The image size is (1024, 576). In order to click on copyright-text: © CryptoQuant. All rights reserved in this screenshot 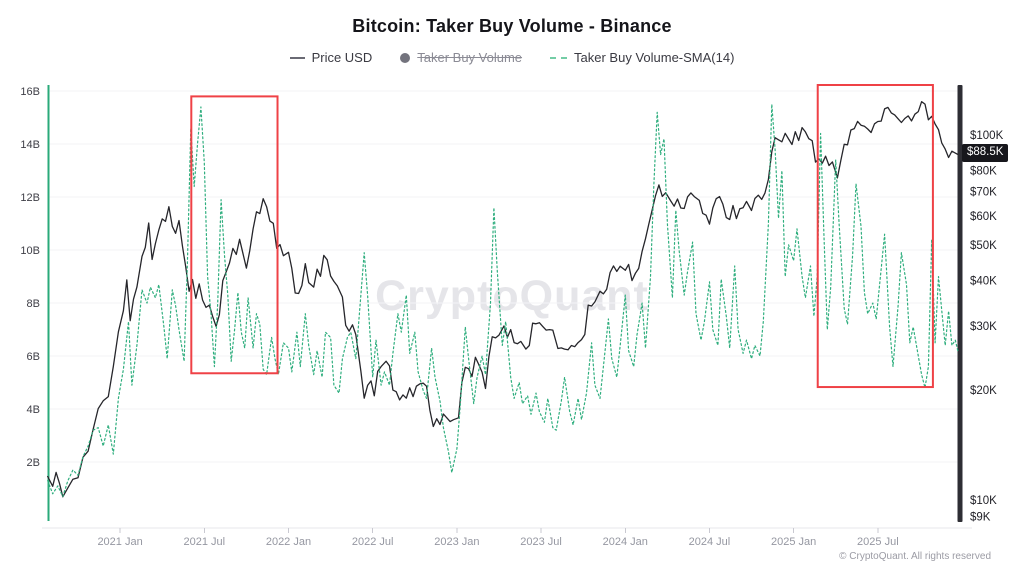, I will do `click(915, 556)`.